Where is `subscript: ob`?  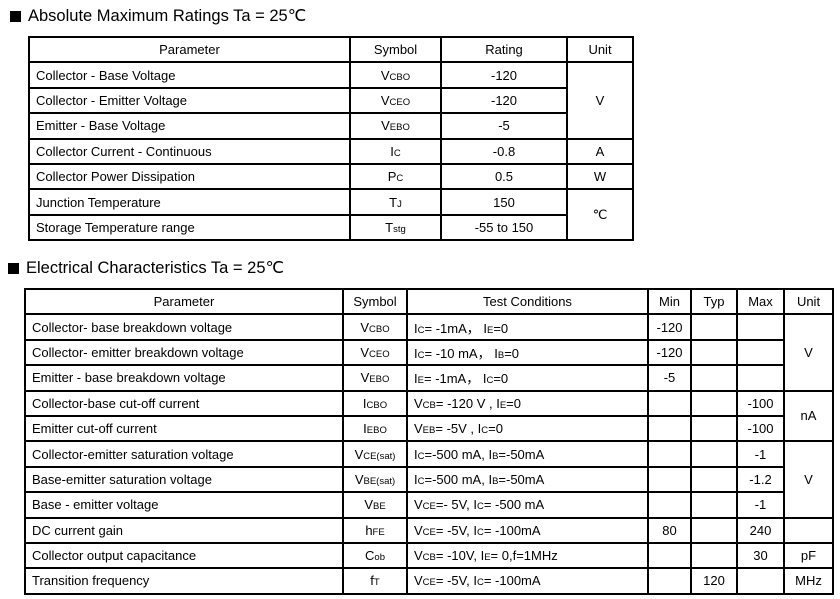
subscript: ob is located at coordinates (379, 558).